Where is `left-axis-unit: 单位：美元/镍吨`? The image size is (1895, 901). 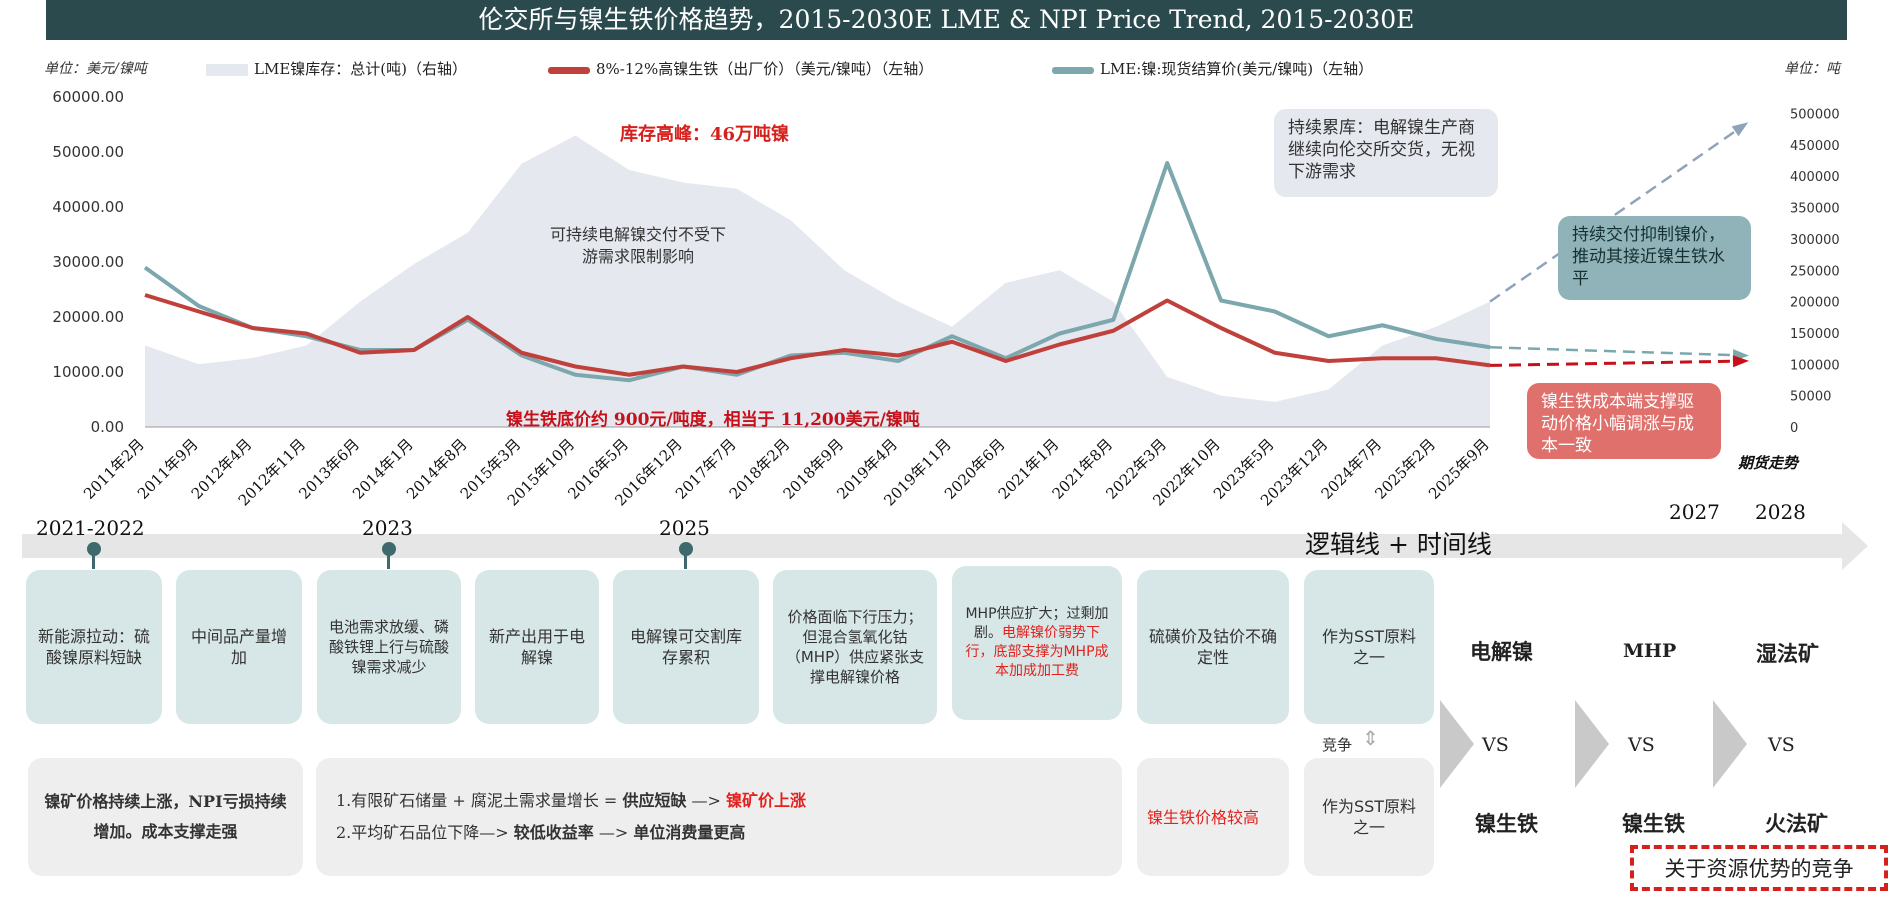 left-axis-unit: 单位：美元/镍吨 is located at coordinates (95, 69).